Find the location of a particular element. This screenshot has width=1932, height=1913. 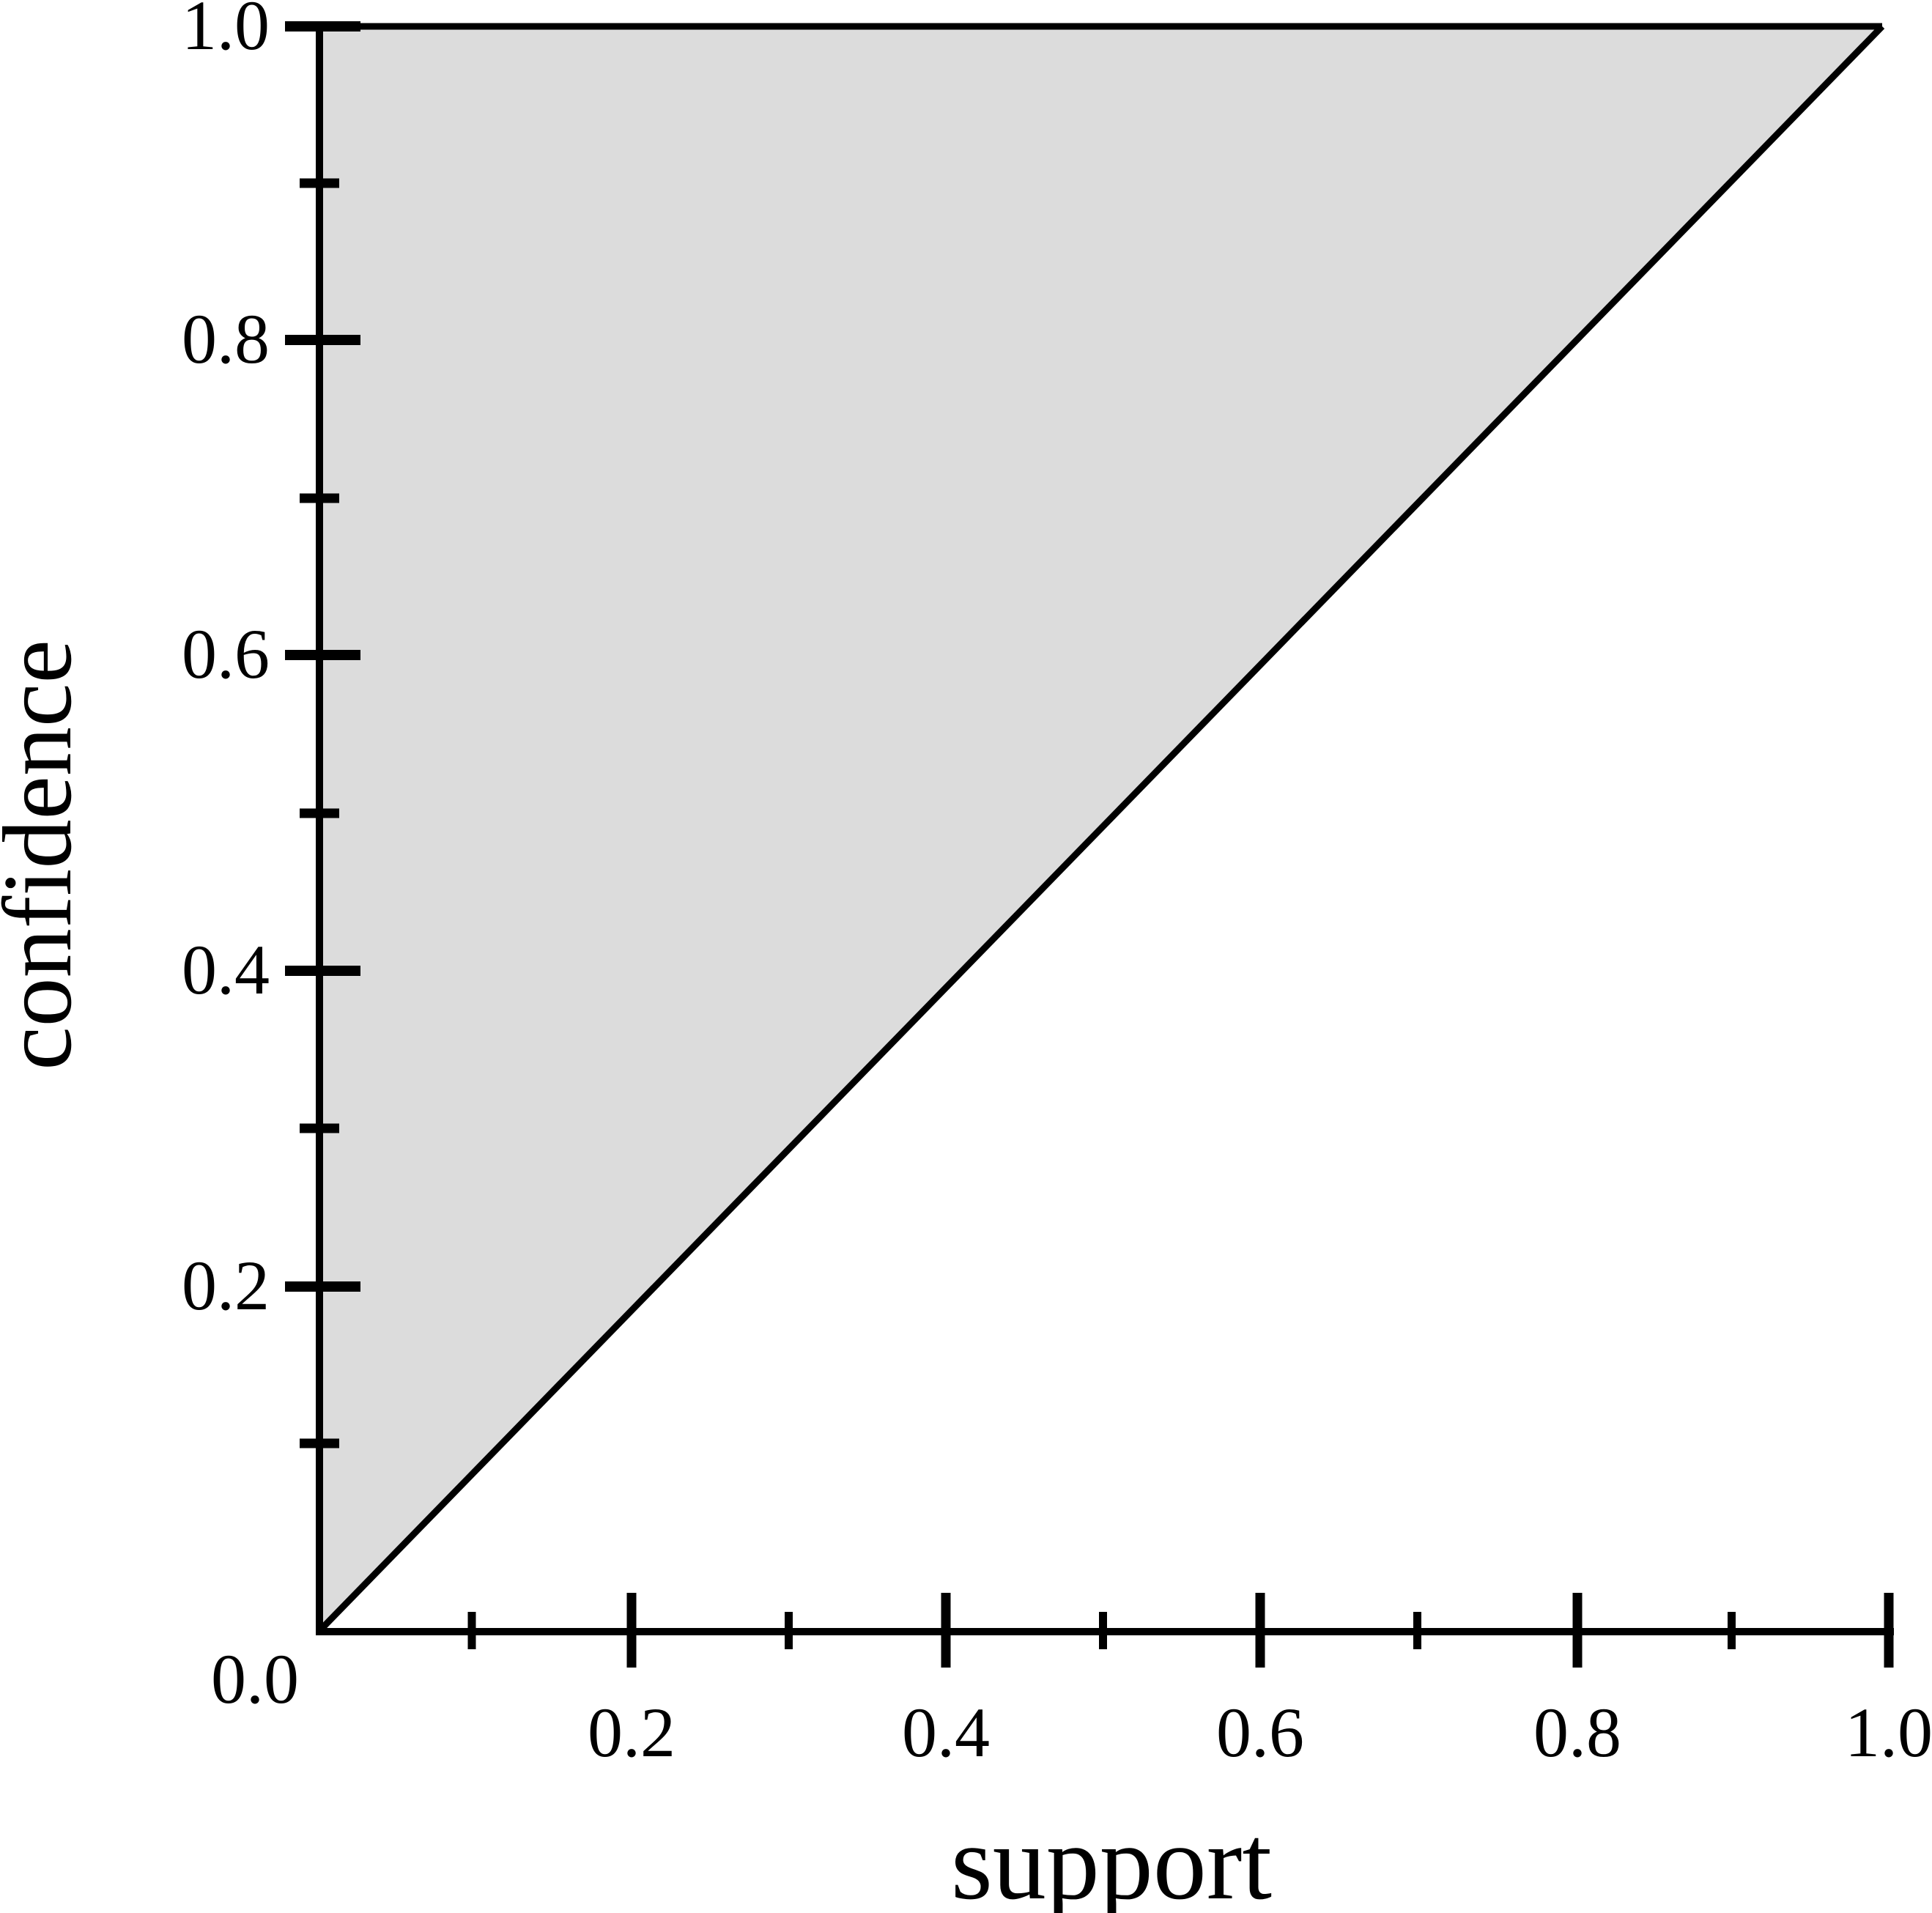

svg-text: support is located at coordinates (1111, 1858).